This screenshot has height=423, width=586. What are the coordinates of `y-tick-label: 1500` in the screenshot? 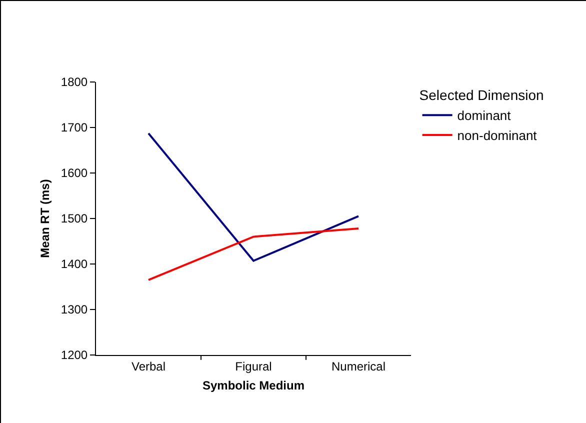 It's located at (74, 219).